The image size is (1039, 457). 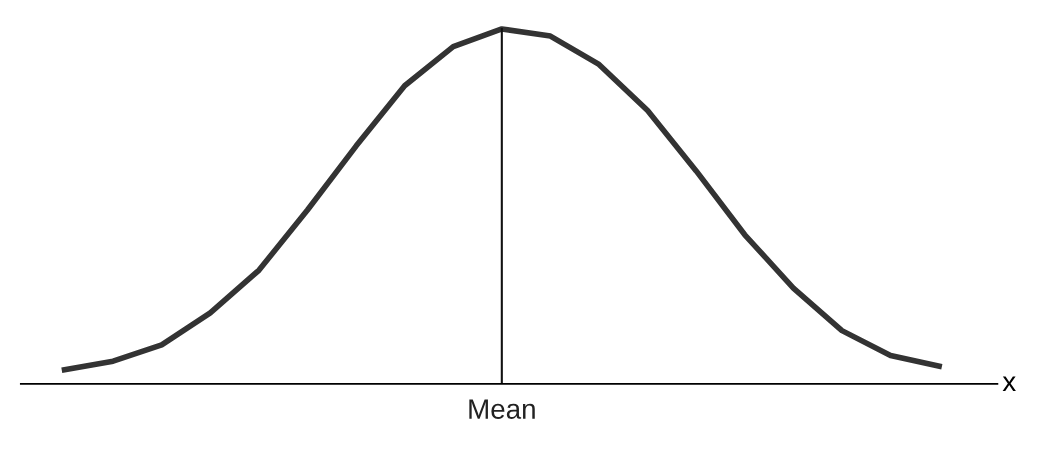 I want to click on x-axis-title: x, so click(x=1009, y=384).